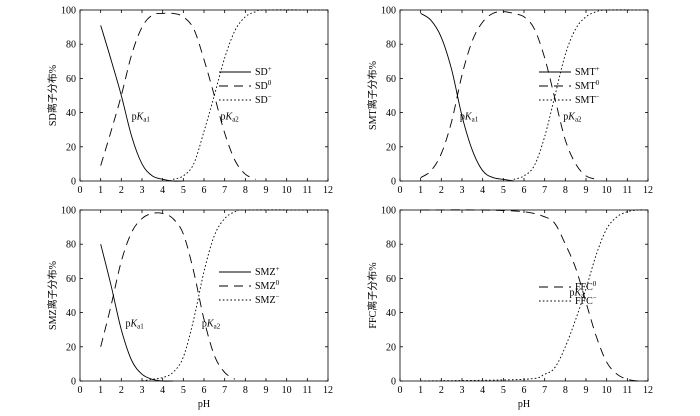 This screenshot has width=700, height=416. I want to click on legend-label: FFC0, so click(586, 286).